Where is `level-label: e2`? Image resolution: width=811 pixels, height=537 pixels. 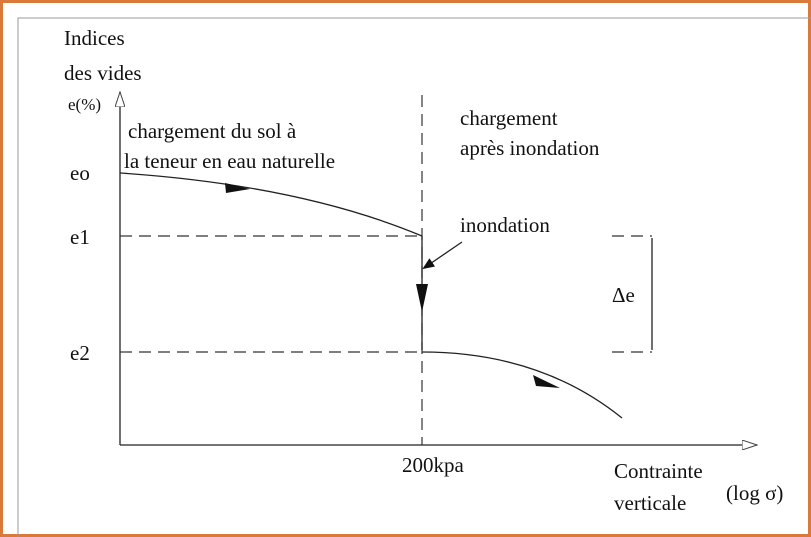 level-label: e2 is located at coordinates (80, 353).